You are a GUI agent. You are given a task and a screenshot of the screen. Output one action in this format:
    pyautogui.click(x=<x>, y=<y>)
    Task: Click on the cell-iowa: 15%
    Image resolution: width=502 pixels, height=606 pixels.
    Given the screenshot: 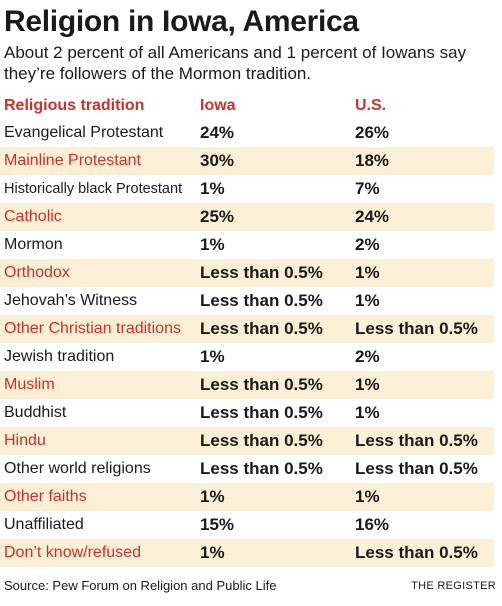 What is the action you would take?
    pyautogui.click(x=273, y=525)
    